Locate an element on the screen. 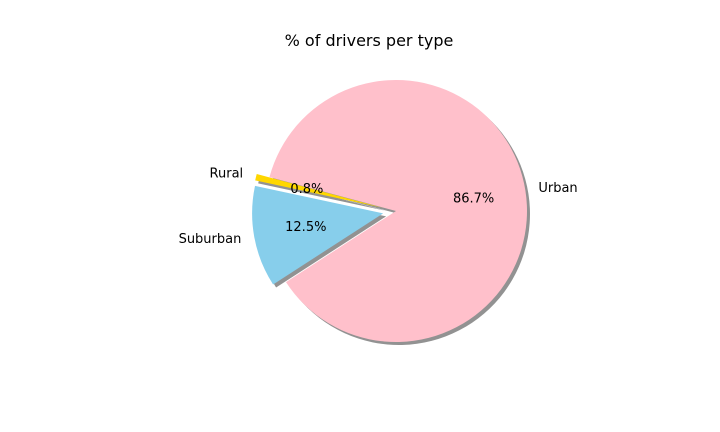 The height and width of the screenshot is (432, 720). slice-pct-urban: 86.7% is located at coordinates (473, 198).